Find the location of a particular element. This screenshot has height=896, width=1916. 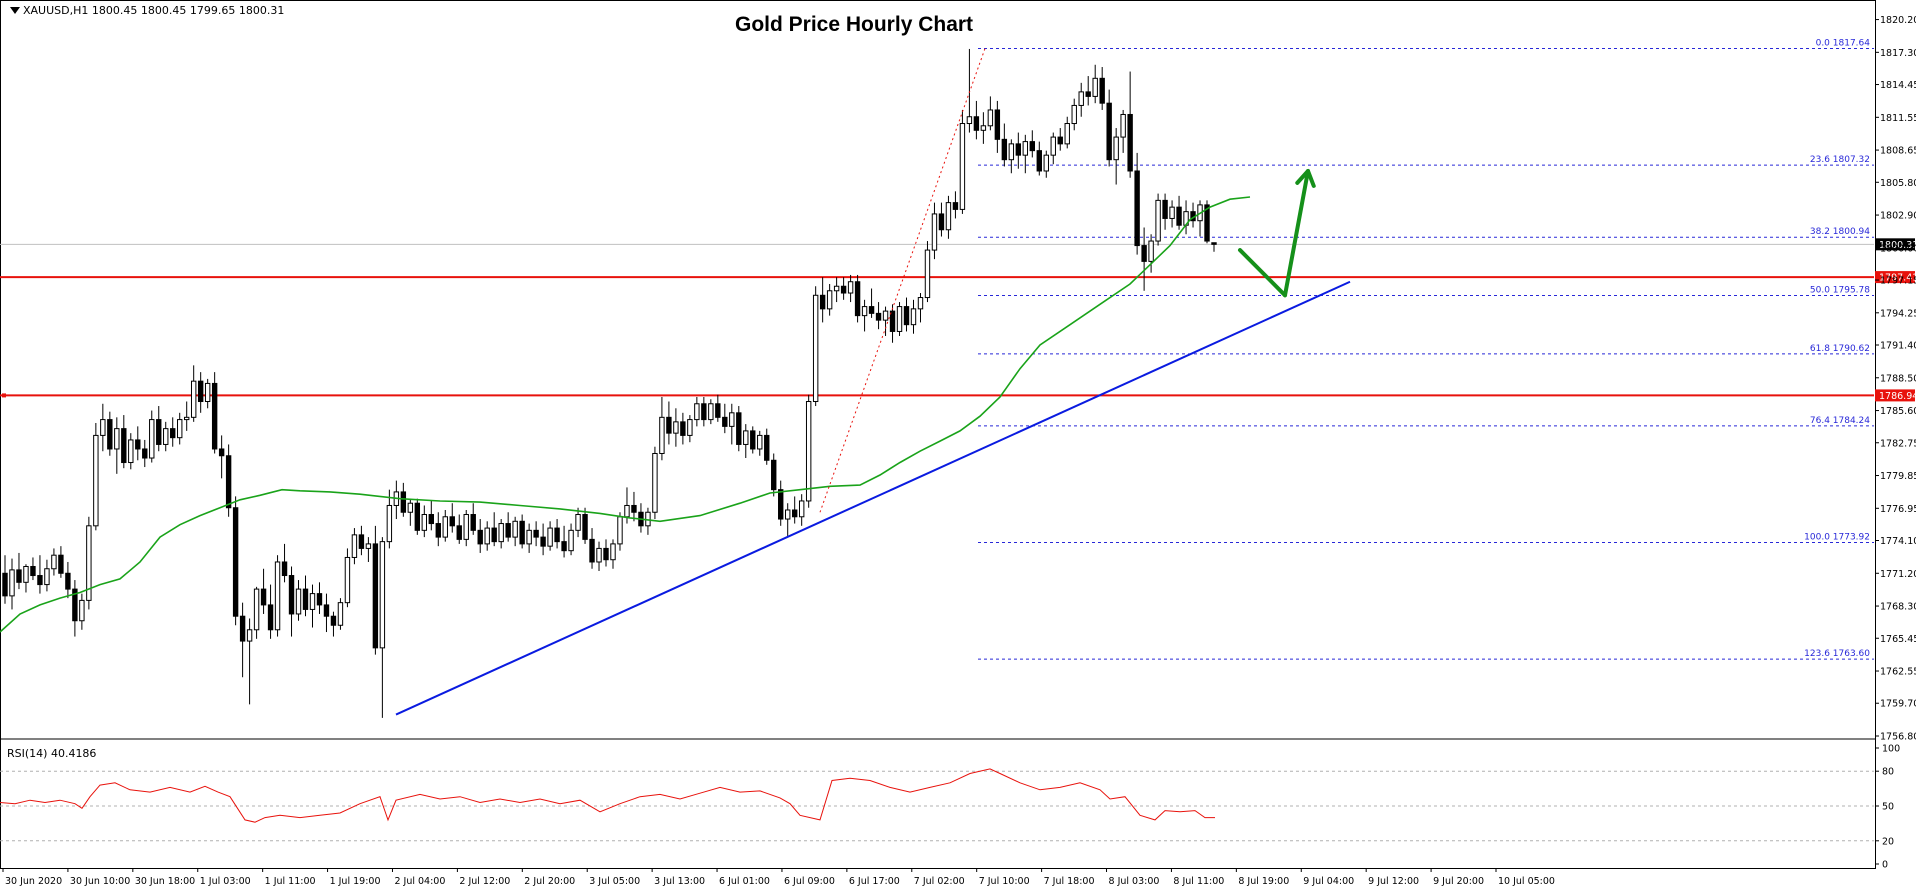

rsi-tick-label: 100 is located at coordinates (1891, 749).